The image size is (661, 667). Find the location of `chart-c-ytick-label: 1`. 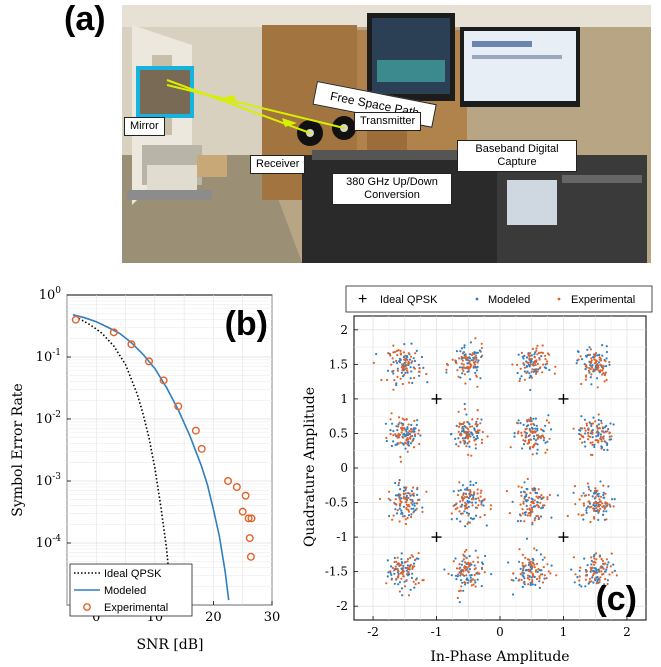

chart-c-ytick-label: 1 is located at coordinates (344, 399).